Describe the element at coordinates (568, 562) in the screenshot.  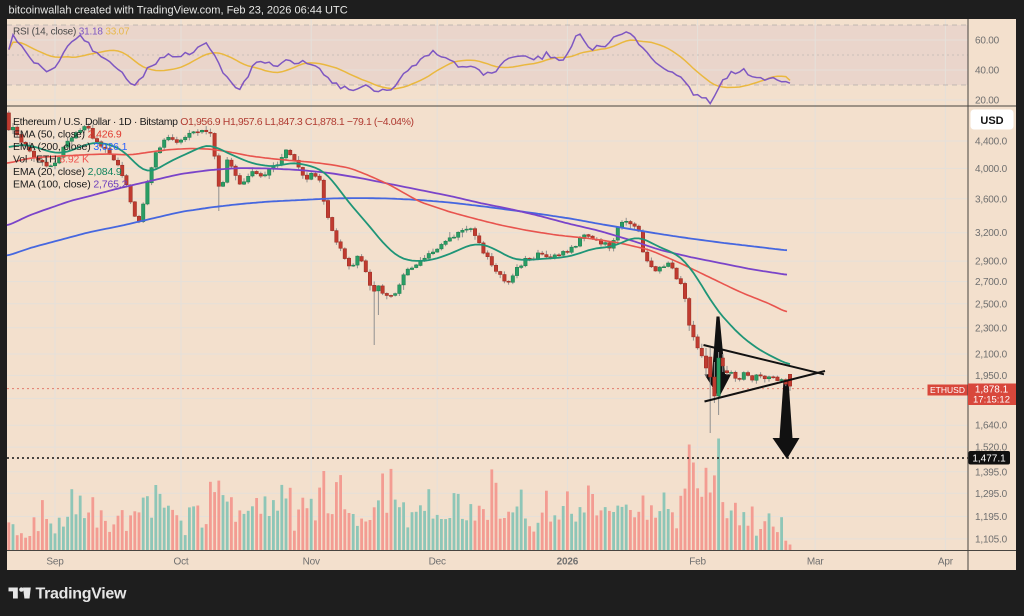
I see `svg-text: 2026` at that location.